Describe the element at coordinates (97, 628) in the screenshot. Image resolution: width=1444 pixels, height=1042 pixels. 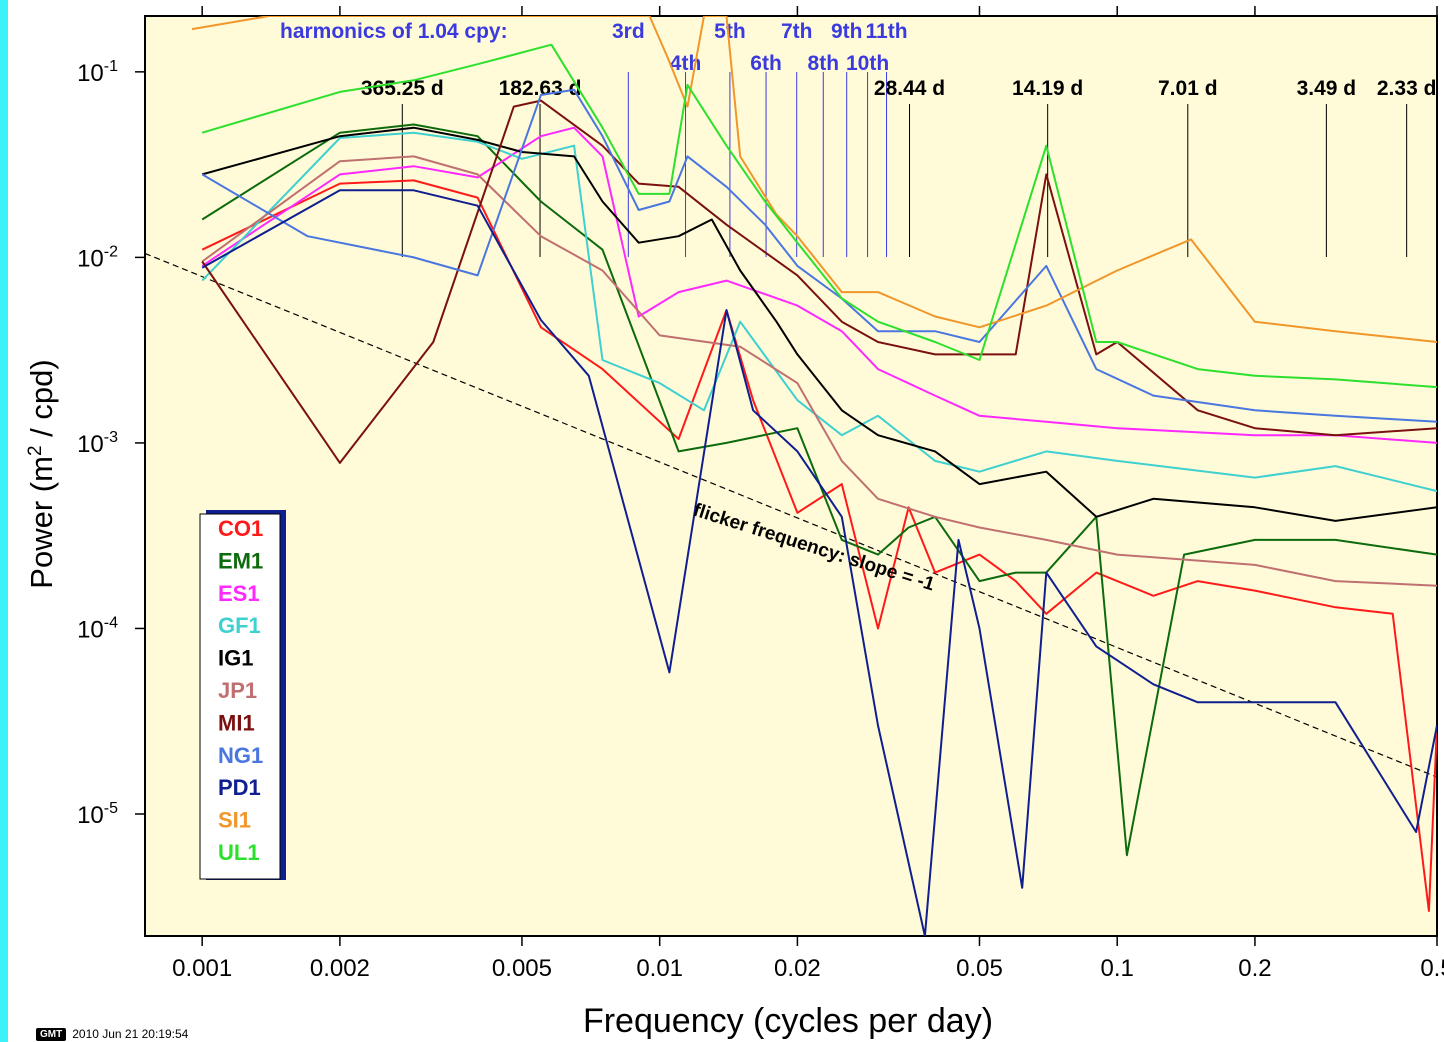
I see `y-tick-label: 10⁻⁴` at that location.